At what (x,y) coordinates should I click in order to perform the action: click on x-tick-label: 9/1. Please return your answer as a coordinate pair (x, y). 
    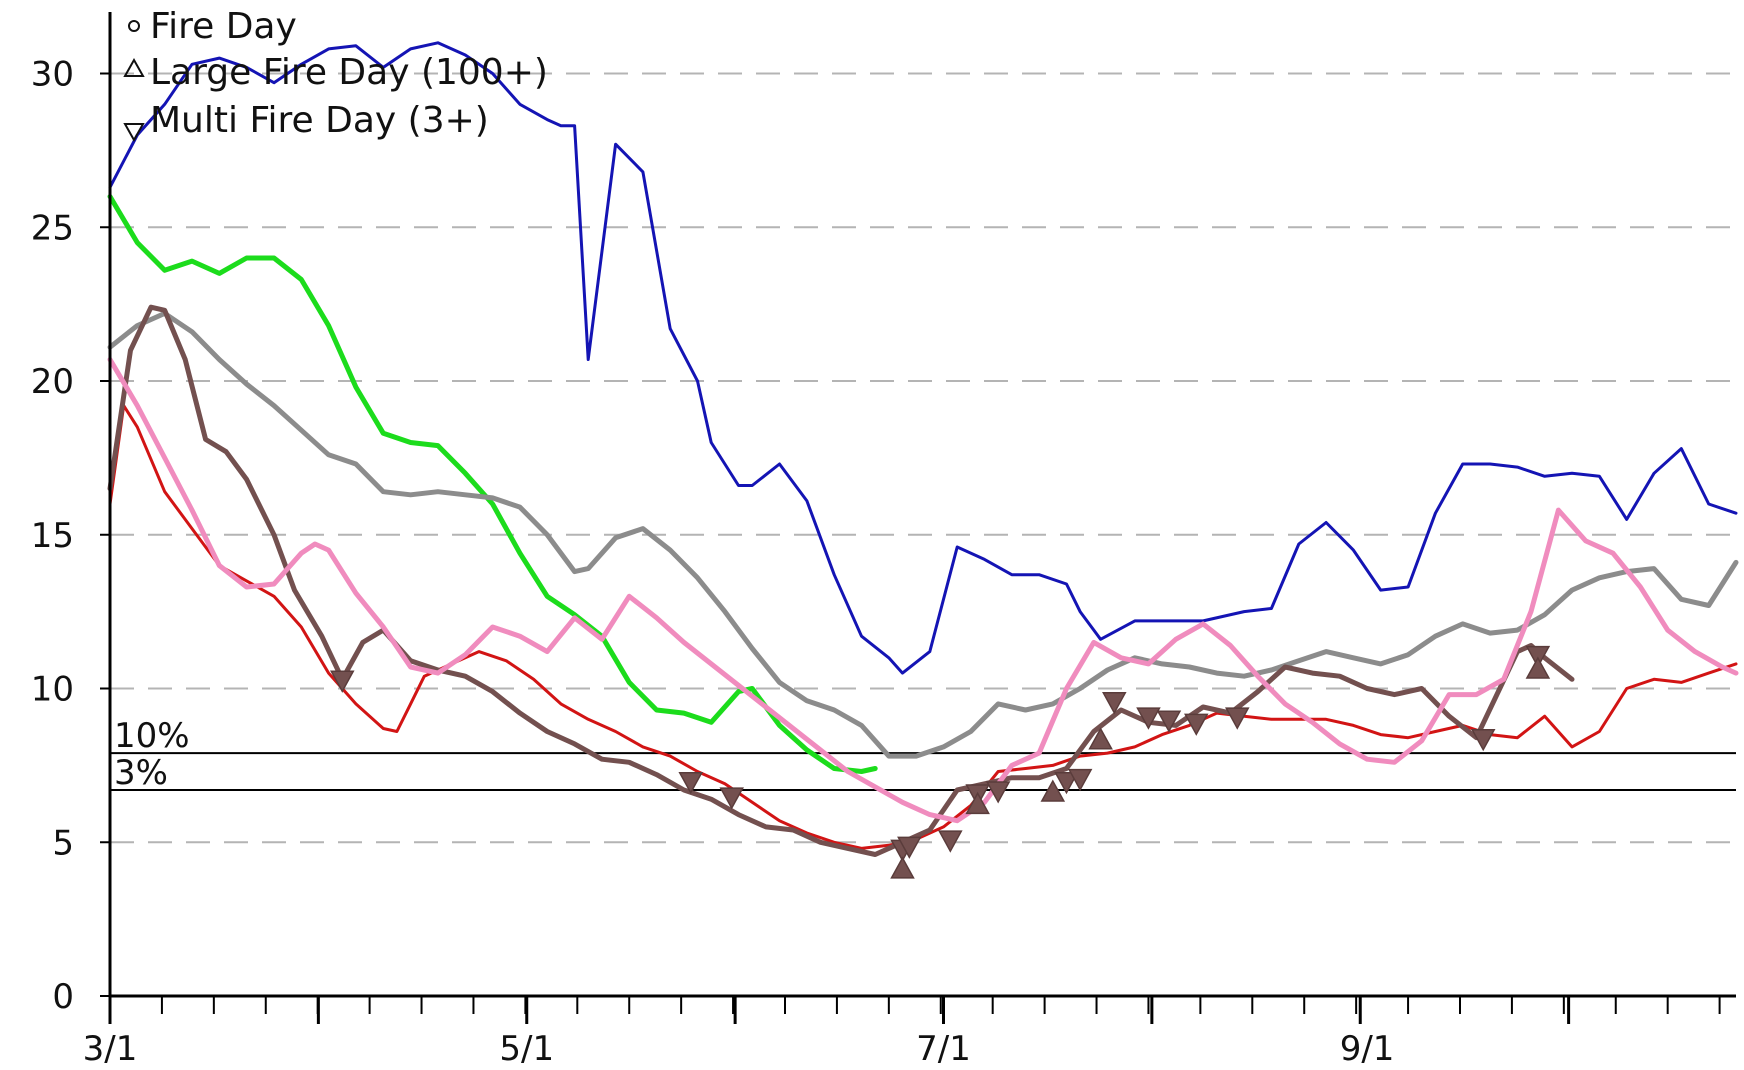
    Looking at the image, I should click on (1367, 1049).